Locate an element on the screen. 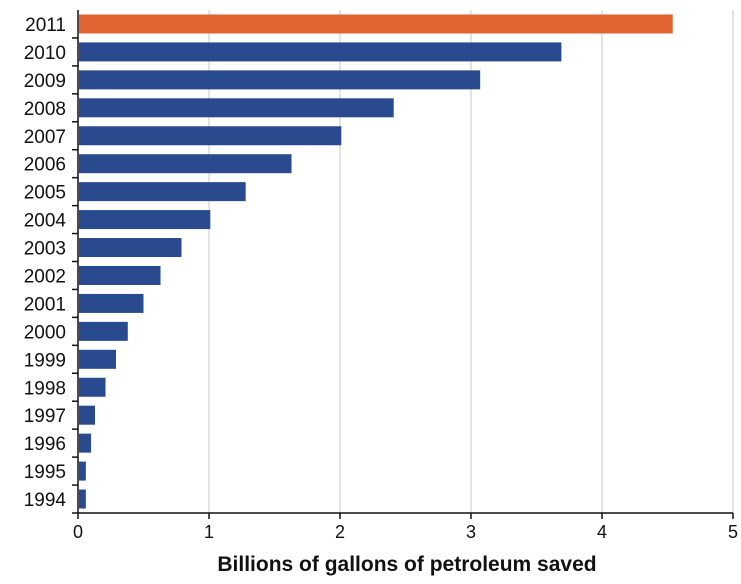 The width and height of the screenshot is (741, 584). bar-1996 is located at coordinates (85, 443).